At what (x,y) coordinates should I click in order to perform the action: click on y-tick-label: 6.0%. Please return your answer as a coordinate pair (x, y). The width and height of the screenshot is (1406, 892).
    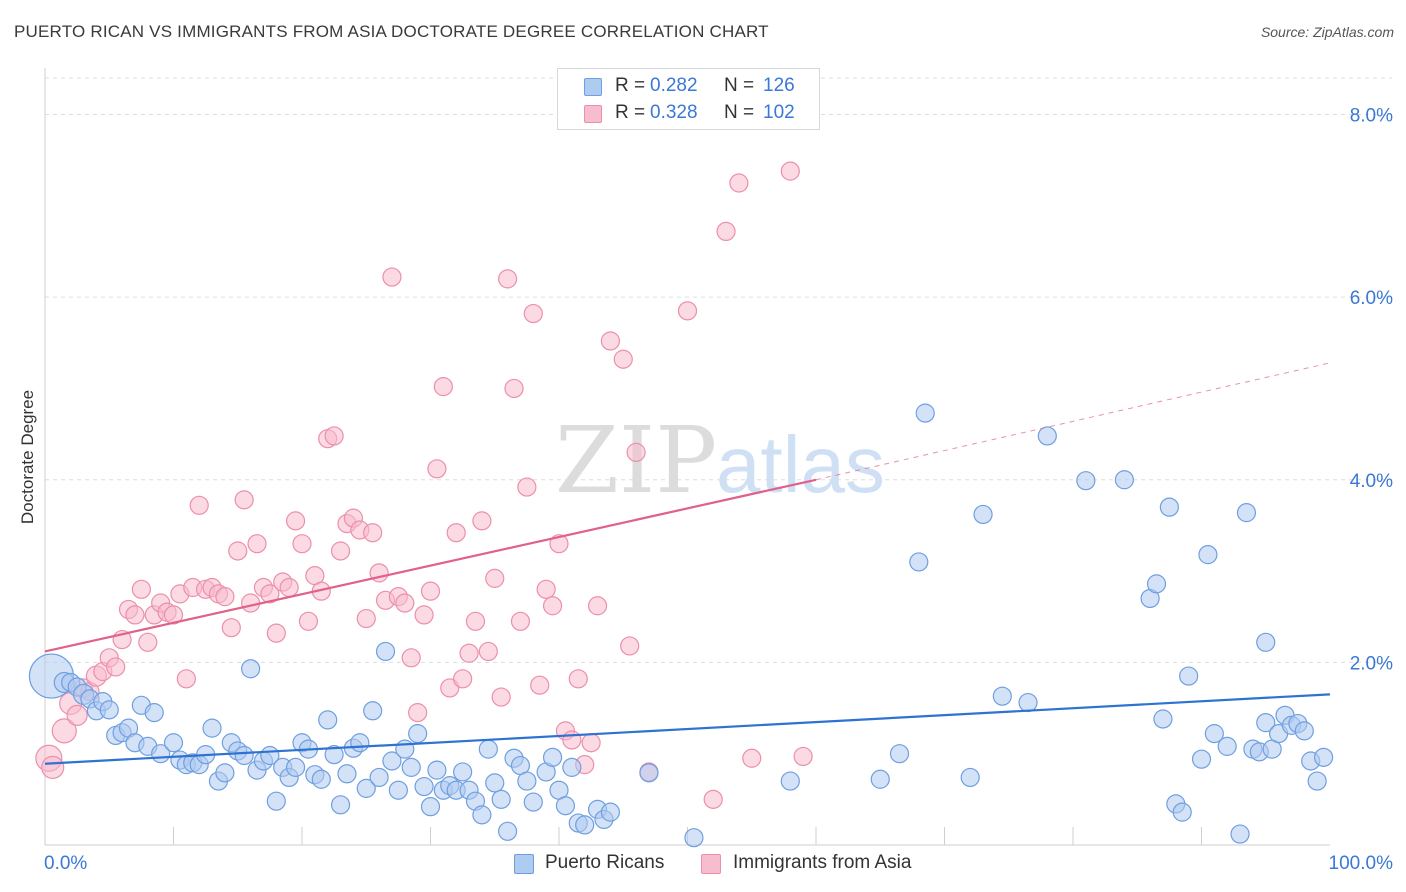
    Looking at the image, I should click on (1371, 298).